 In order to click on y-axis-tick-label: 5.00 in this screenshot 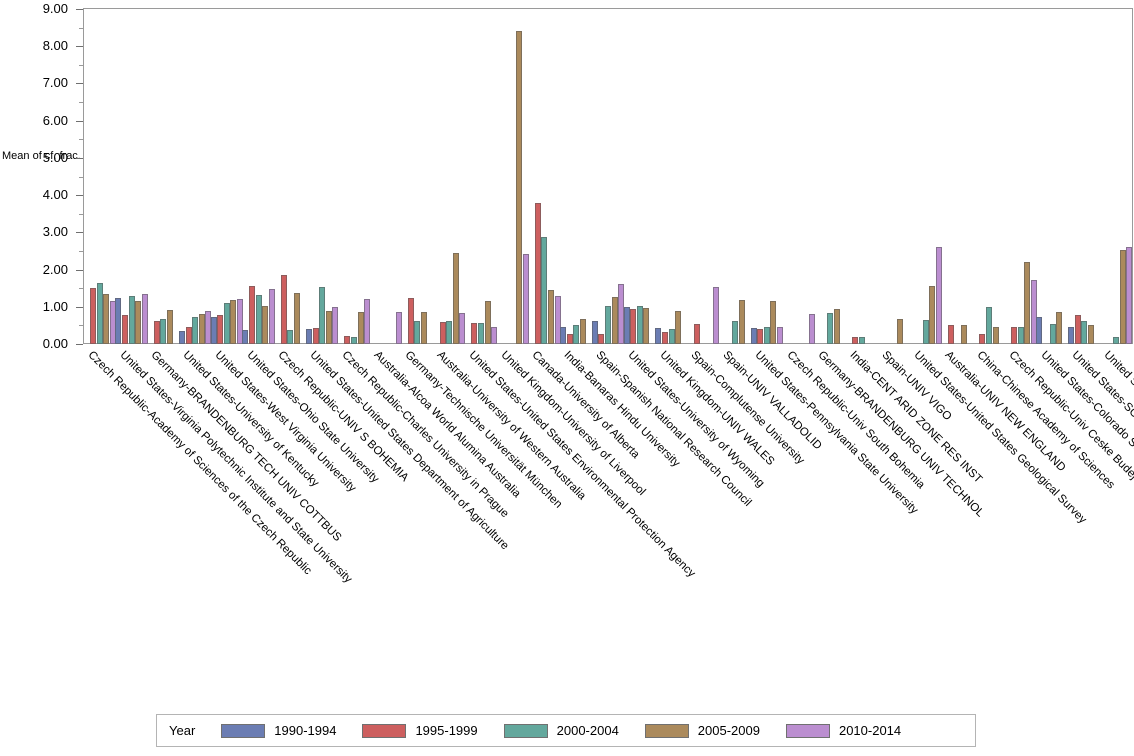, I will do `click(55, 157)`.